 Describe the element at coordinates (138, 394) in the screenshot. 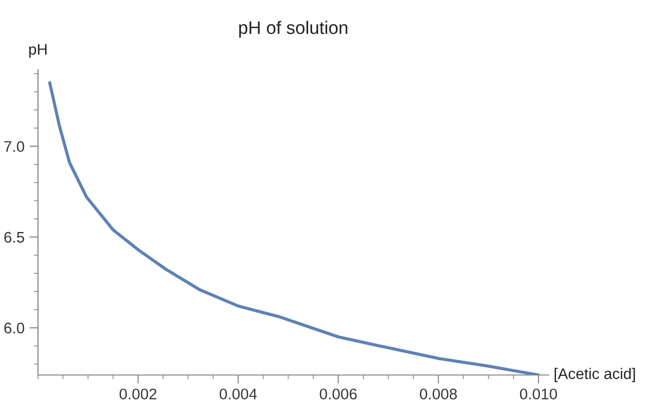

I see `x-tick-label: 0.002` at that location.